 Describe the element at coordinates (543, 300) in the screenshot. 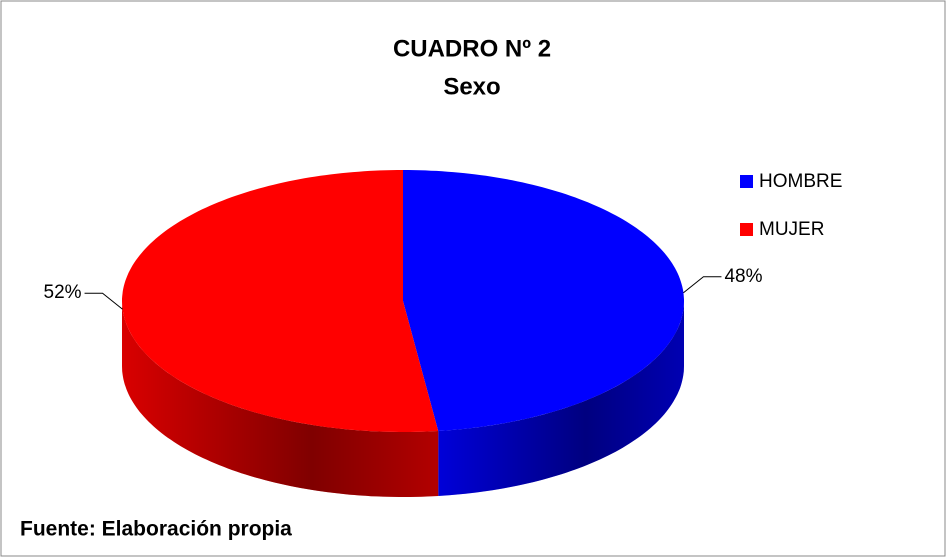

I see `slice` at that location.